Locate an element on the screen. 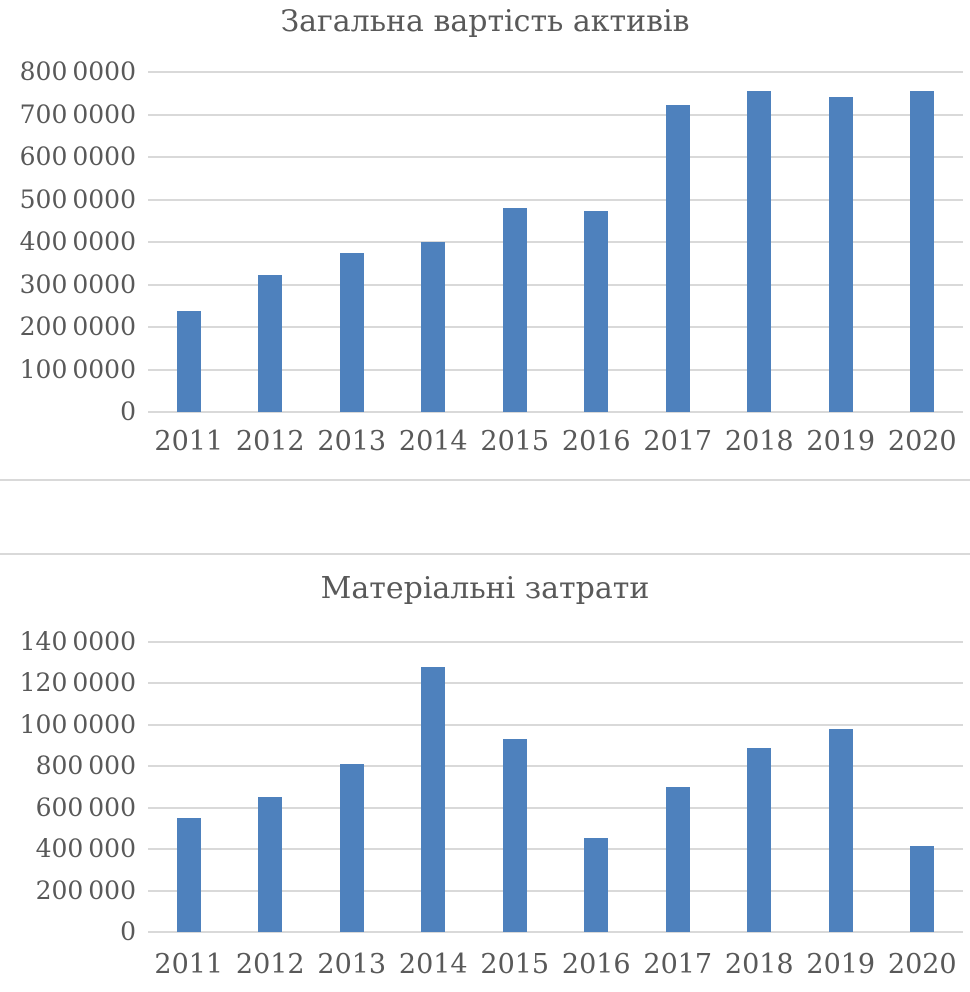  y-tick-label: 120 0000 is located at coordinates (77, 683).